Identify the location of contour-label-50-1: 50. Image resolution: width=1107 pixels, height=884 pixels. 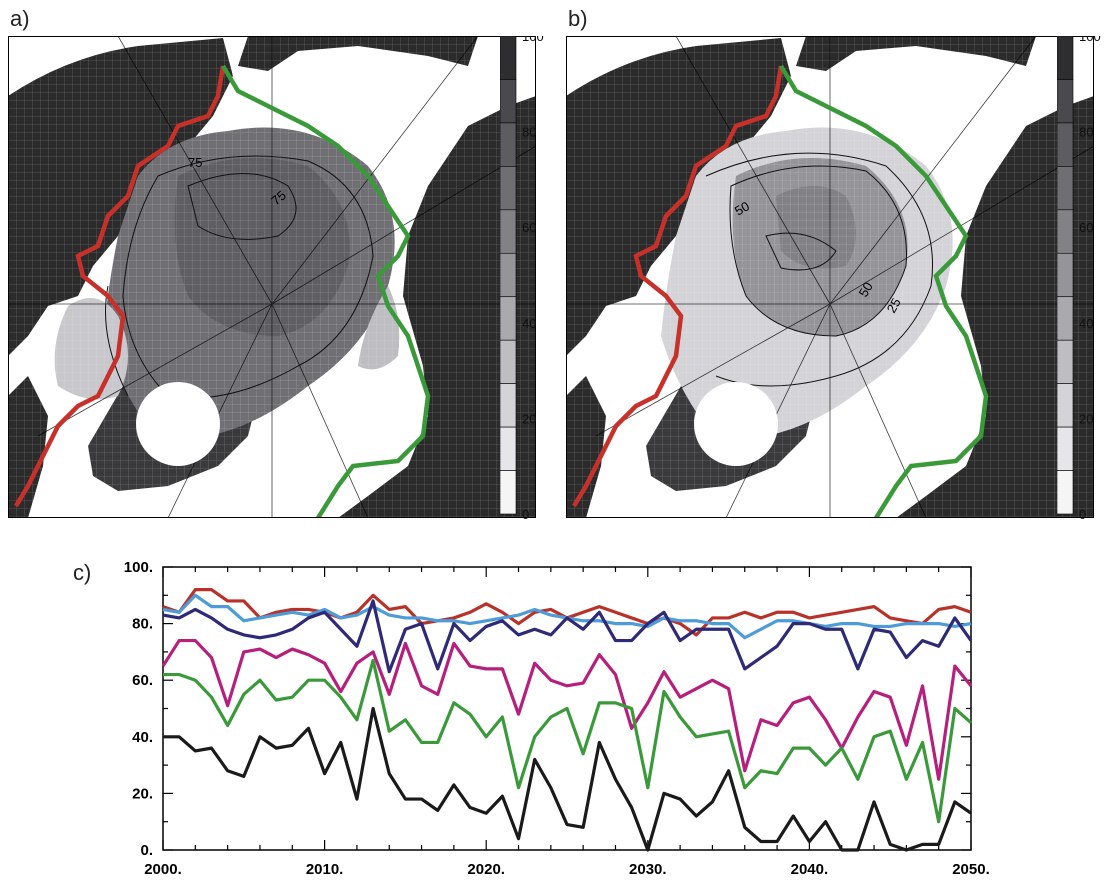
(742, 208).